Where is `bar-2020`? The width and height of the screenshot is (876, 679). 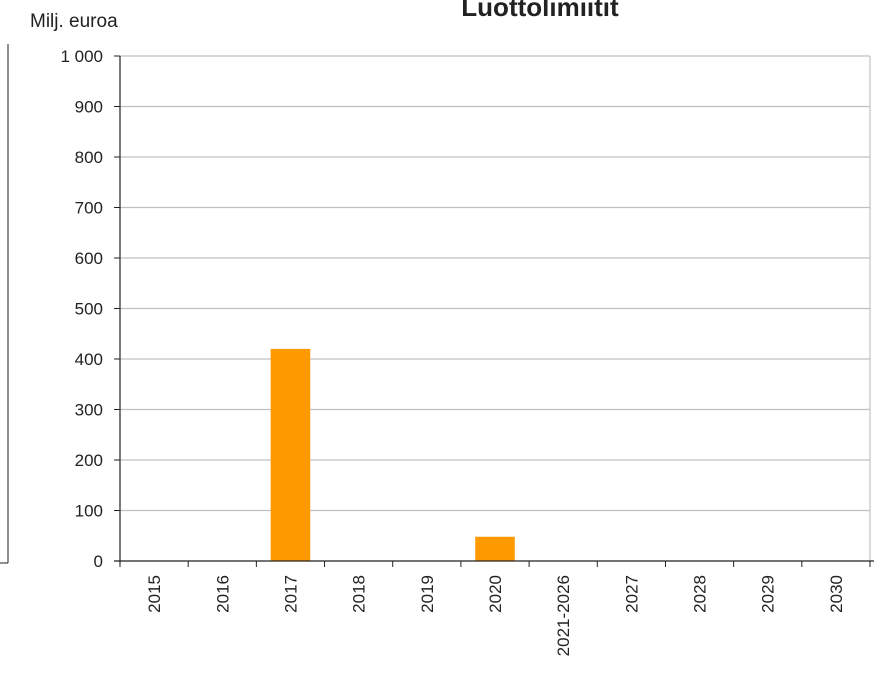
bar-2020 is located at coordinates (495, 548).